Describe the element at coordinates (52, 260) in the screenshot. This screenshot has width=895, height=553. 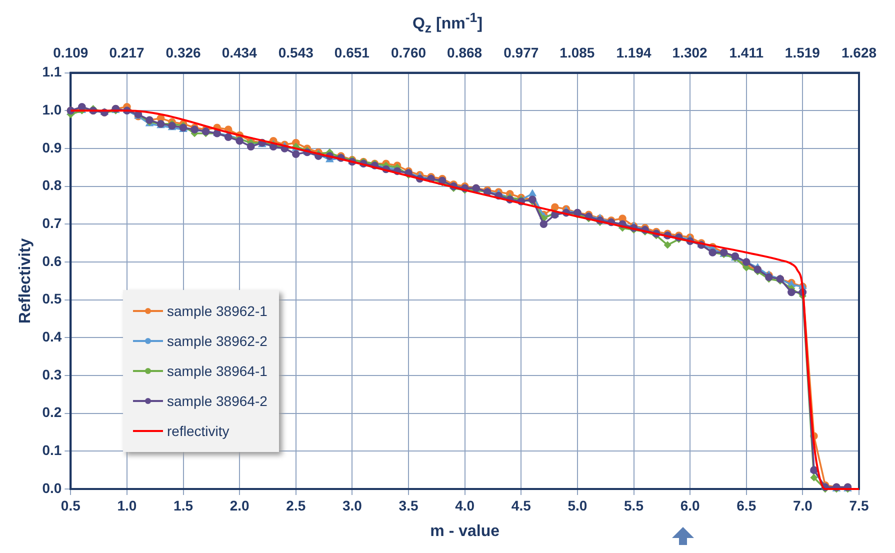
I see `y-tick-label: 0.6` at that location.